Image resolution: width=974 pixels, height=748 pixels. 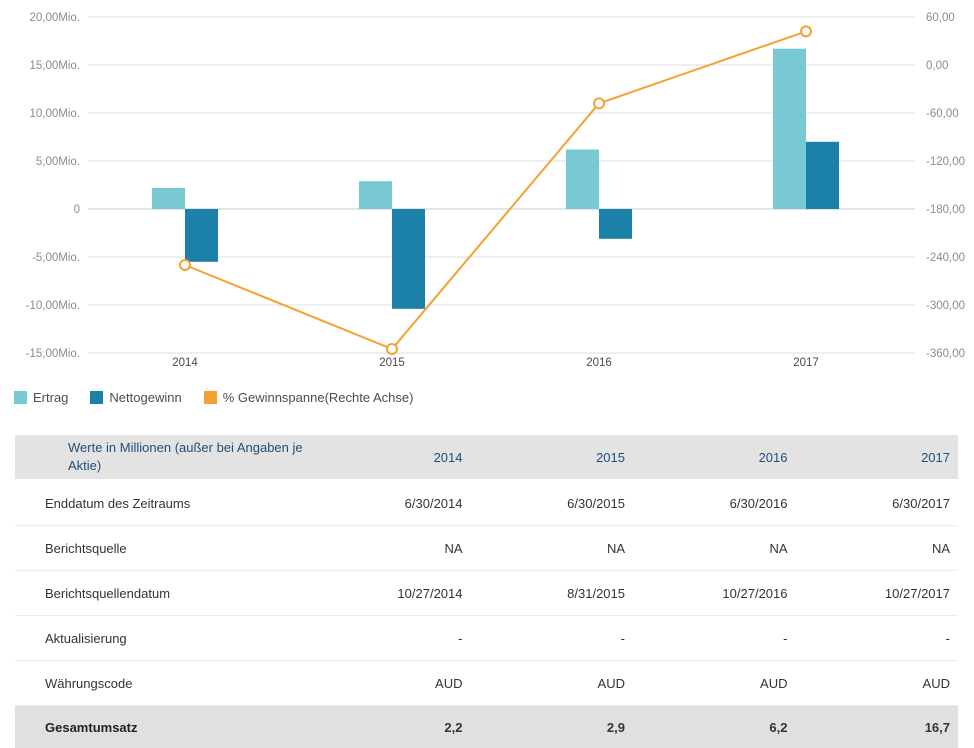 What do you see at coordinates (168, 198) in the screenshot?
I see `bar-ertrag-2014` at bounding box center [168, 198].